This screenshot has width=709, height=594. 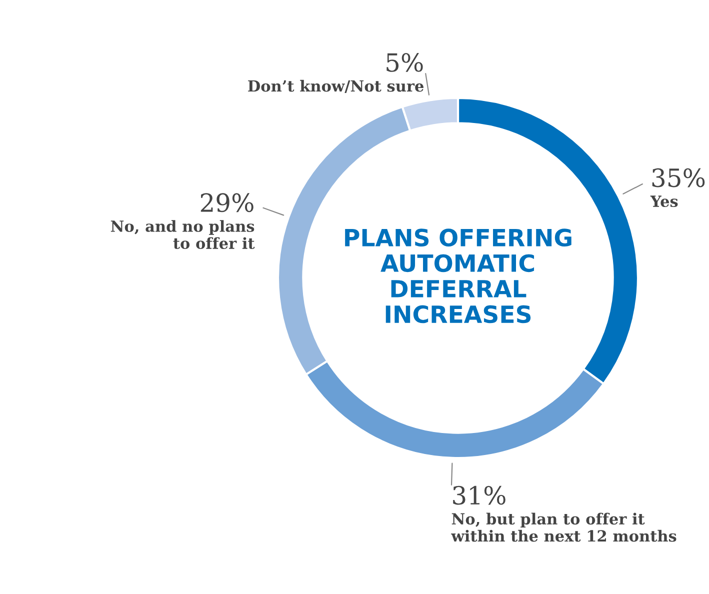 I want to click on slice-label: No, and no plans to offer it, so click(x=182, y=235).